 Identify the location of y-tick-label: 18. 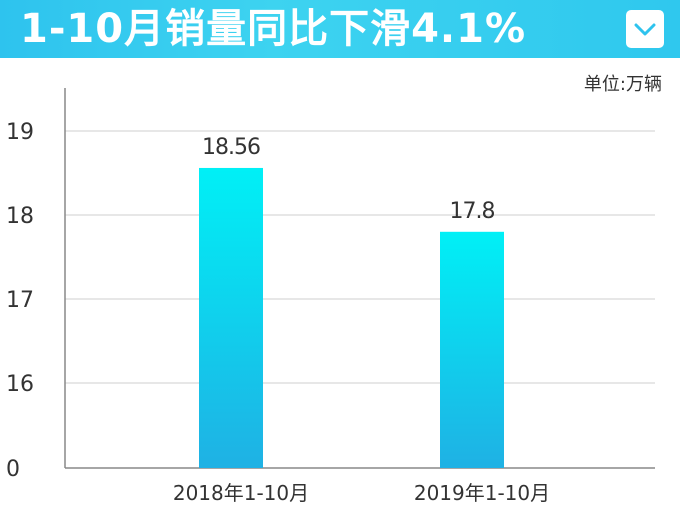
(20, 216).